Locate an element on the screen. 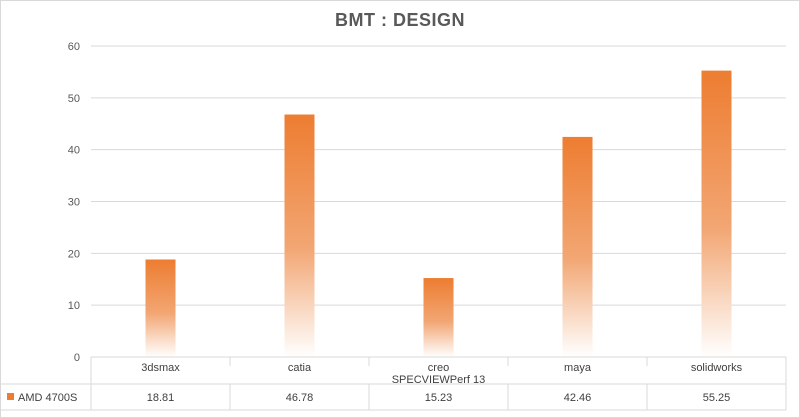 This screenshot has height=418, width=800. y-axis-ticks: 0 10 20 30 40 50 60 is located at coordinates (74, 202).